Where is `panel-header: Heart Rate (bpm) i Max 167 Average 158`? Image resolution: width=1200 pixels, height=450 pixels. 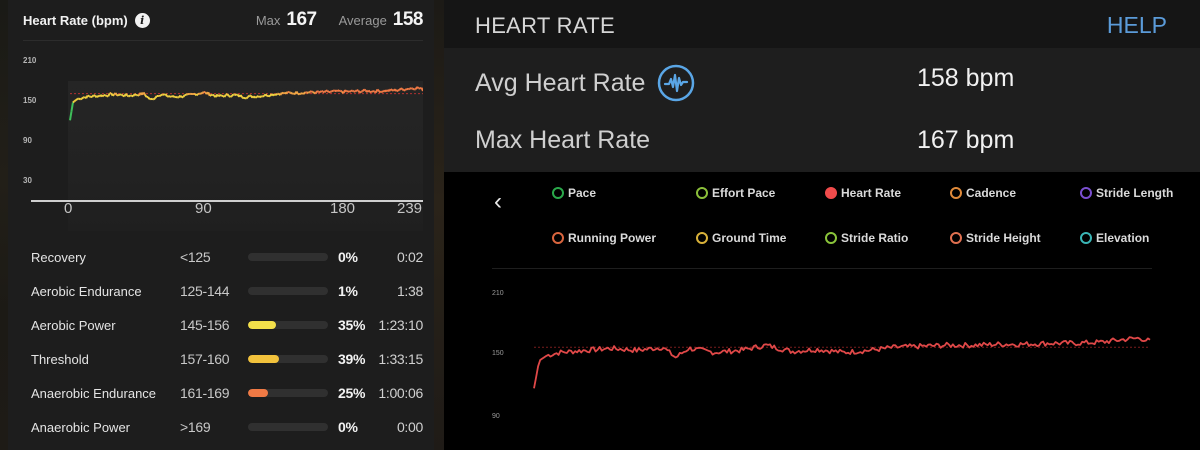
panel-header: Heart Rate (bpm) i Max 167 Average 158 is located at coordinates (223, 20).